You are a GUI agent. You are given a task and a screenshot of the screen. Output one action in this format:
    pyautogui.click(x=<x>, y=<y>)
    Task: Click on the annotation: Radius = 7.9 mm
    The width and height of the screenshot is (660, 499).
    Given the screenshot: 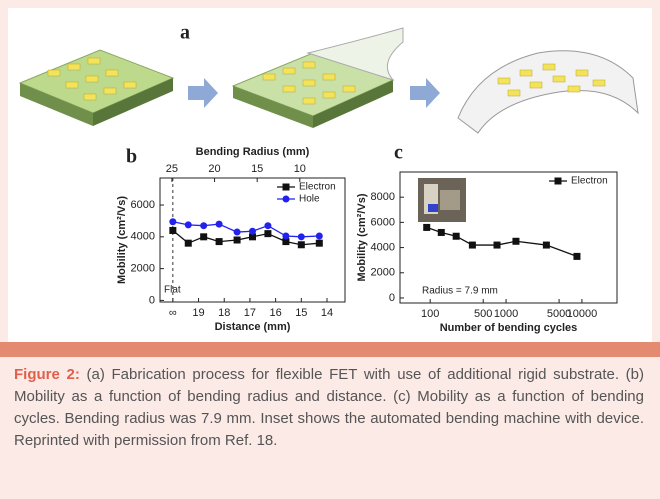 What is the action you would take?
    pyautogui.click(x=460, y=291)
    